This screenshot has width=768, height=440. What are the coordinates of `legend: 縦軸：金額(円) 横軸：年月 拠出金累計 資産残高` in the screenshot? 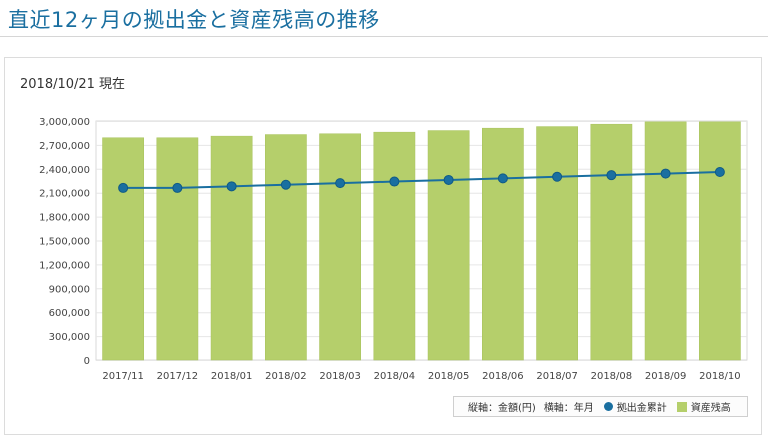 It's located at (600, 406).